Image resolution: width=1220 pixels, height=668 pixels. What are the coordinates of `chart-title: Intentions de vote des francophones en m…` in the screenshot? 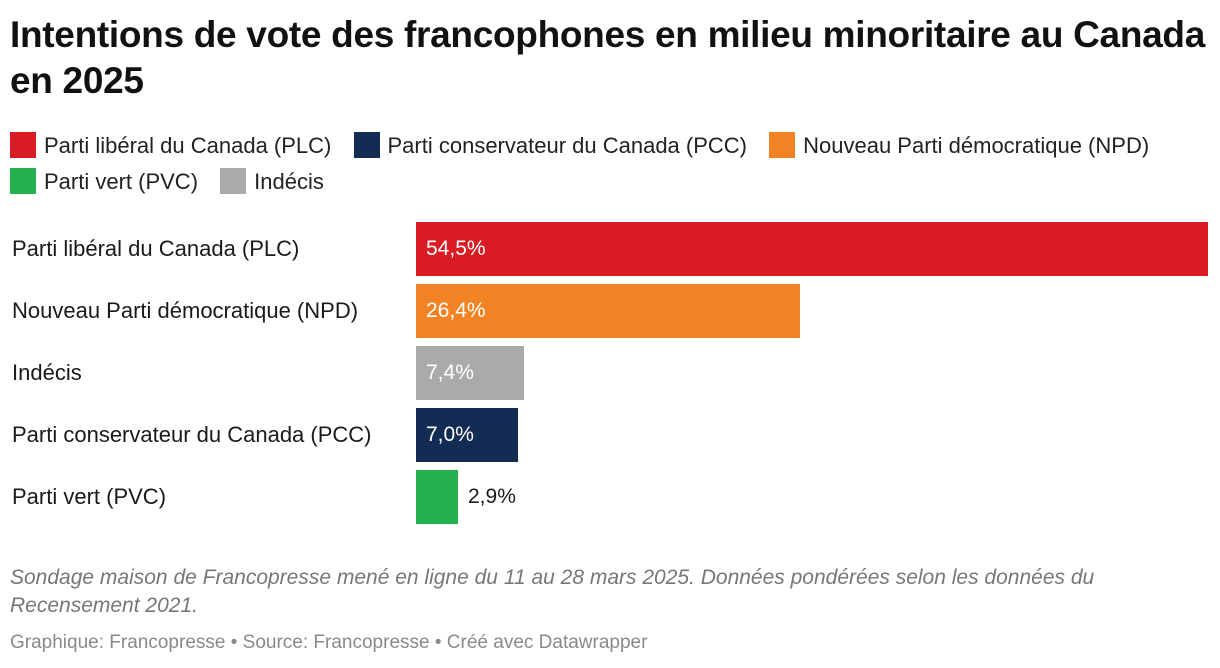 It's located at (607, 57).